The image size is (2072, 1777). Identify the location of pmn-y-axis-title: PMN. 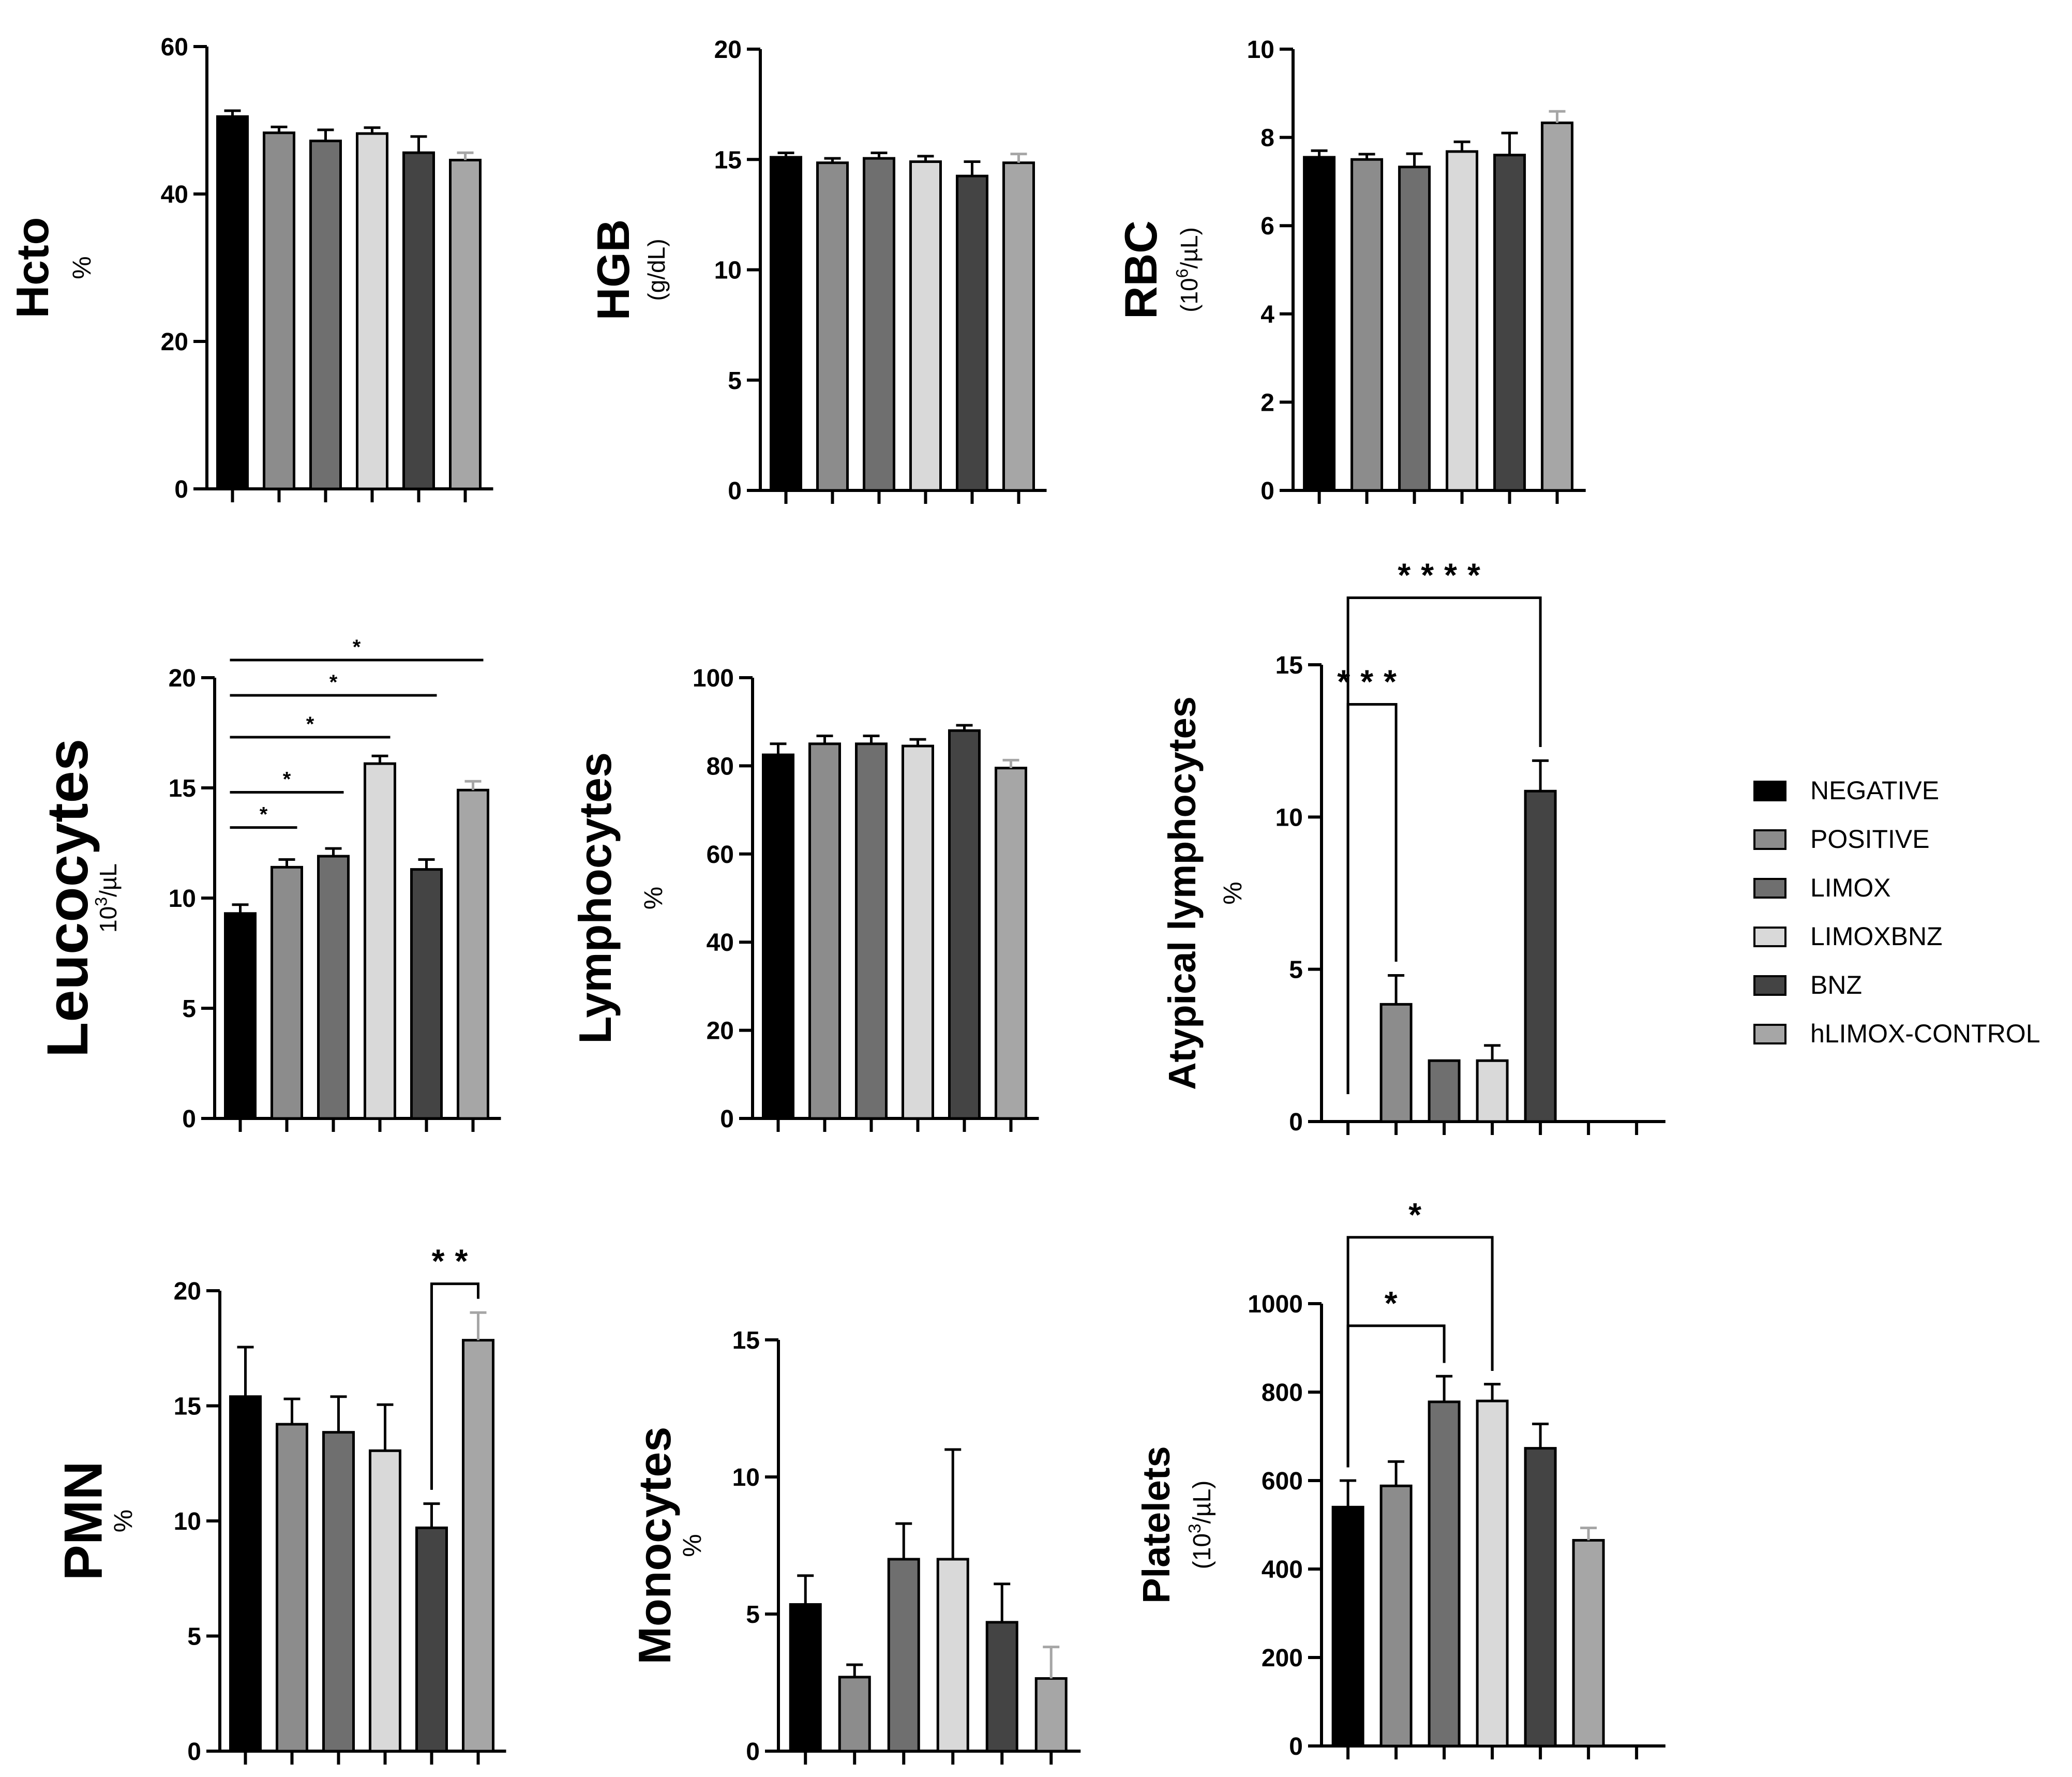
(83, 1520).